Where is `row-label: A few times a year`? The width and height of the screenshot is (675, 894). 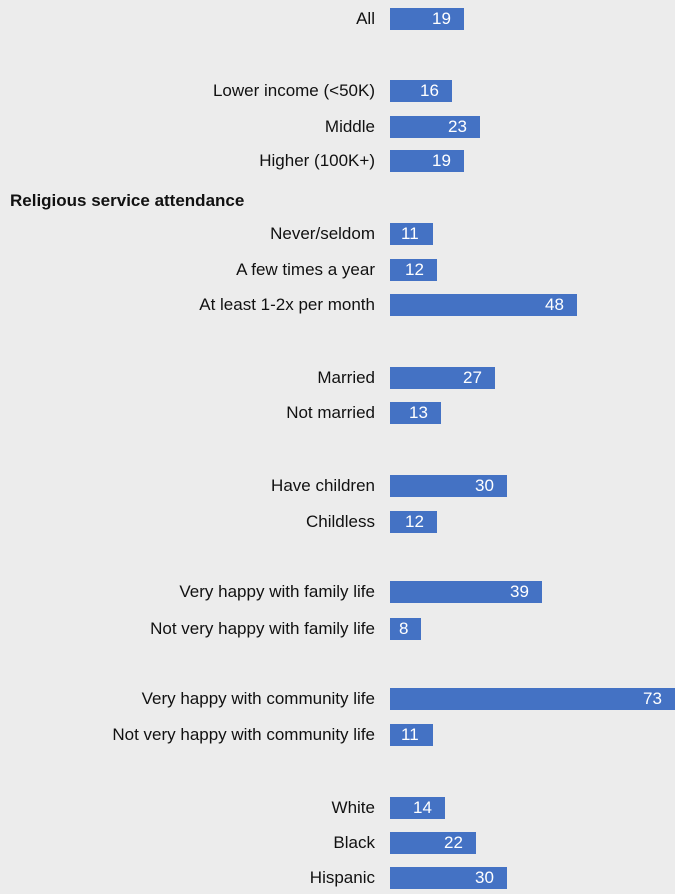
row-label: A few times a year is located at coordinates (305, 269).